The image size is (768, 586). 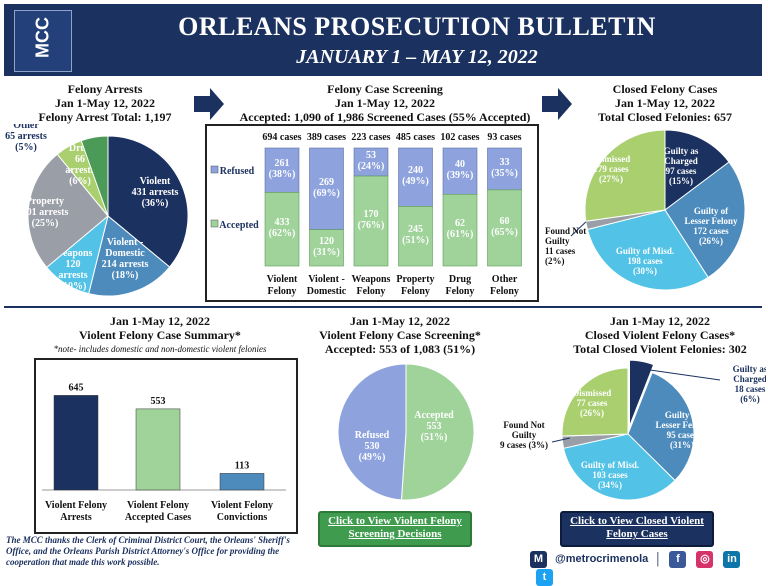 I want to click on legend-swatch-accepted, so click(x=214, y=223).